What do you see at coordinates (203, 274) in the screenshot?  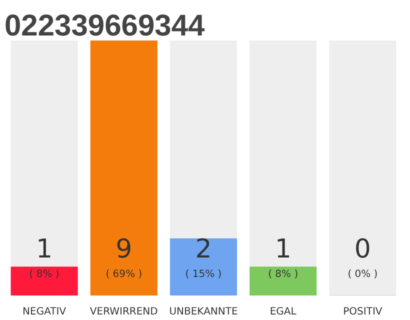 I see `annotation: ( 15% )` at bounding box center [203, 274].